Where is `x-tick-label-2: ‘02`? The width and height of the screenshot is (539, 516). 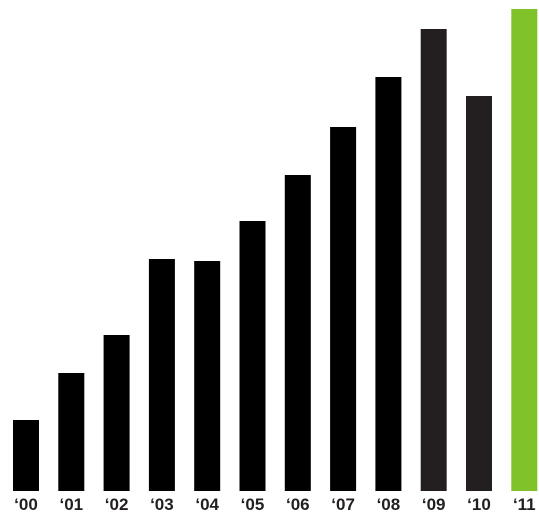
x-tick-label-2: ‘02 is located at coordinates (117, 504).